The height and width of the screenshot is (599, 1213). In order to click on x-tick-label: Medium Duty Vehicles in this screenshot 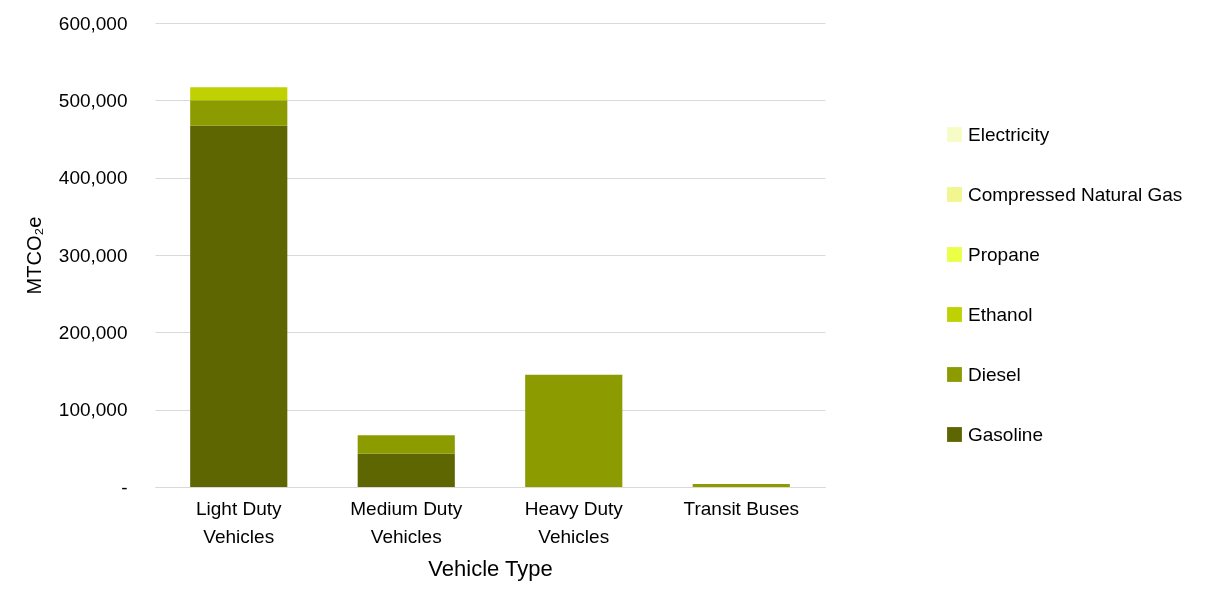, I will do `click(406, 522)`.